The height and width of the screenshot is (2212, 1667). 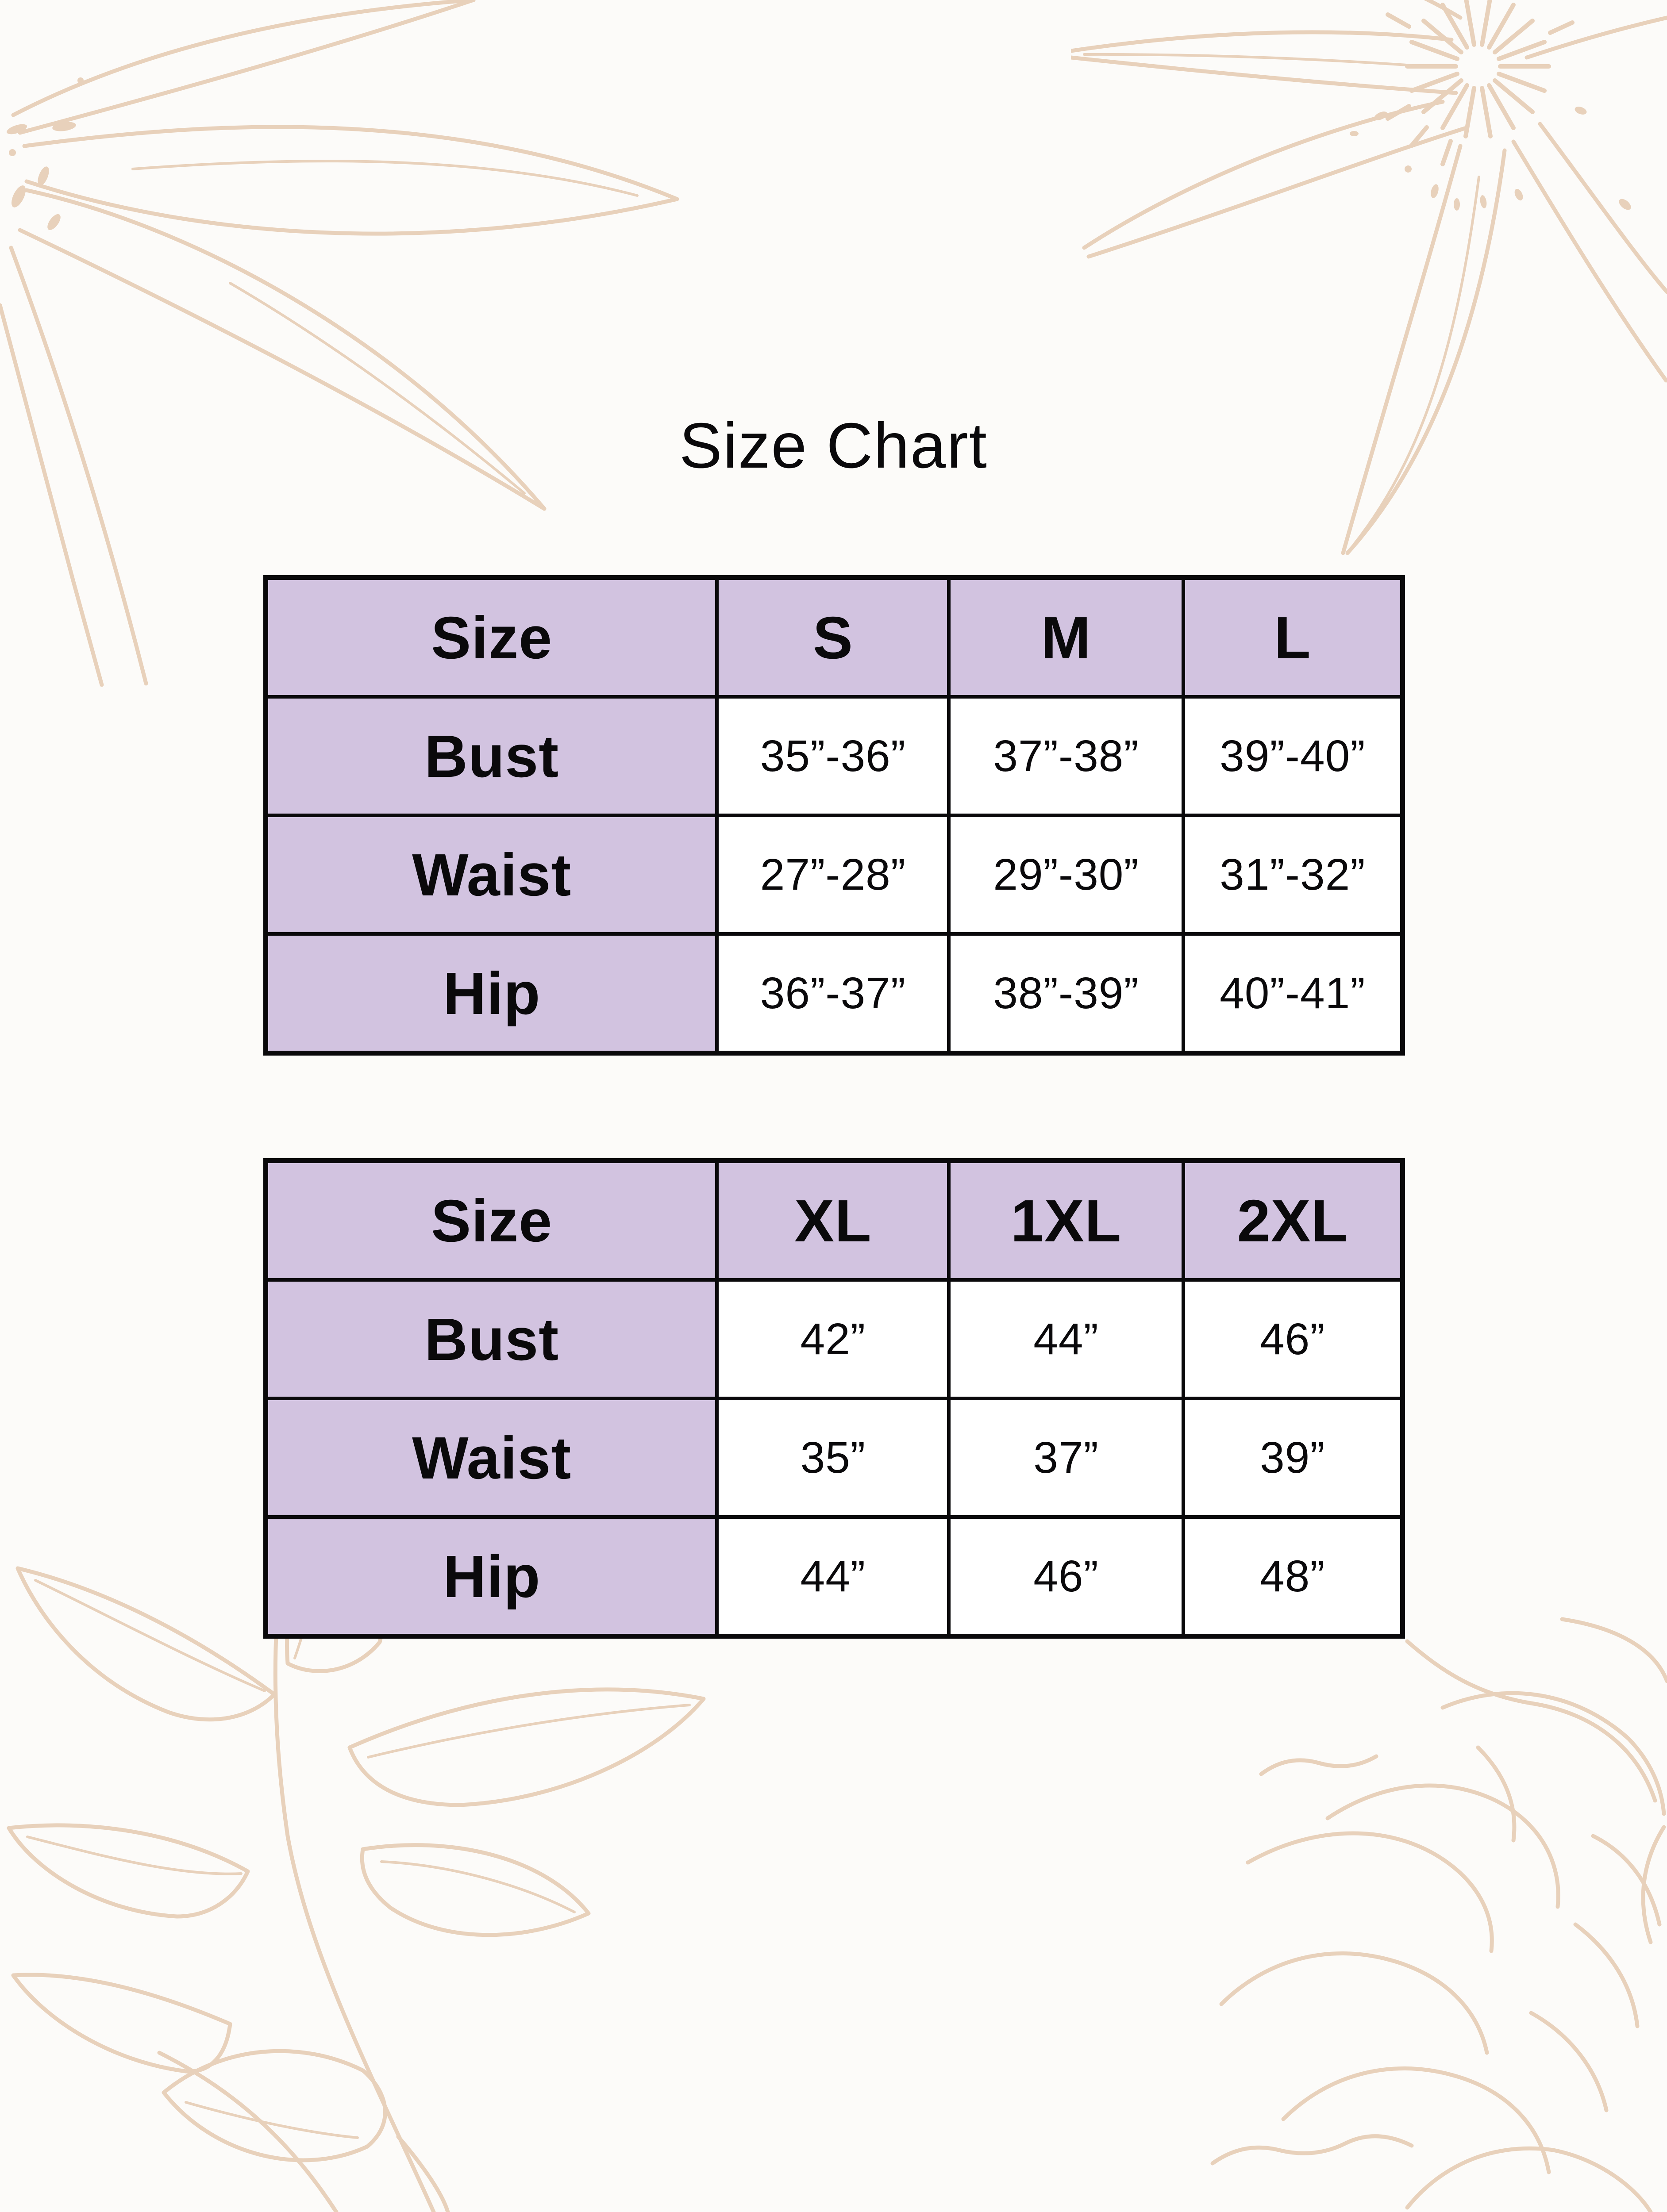 I want to click on table-header-row: Size S M L, so click(x=835, y=638).